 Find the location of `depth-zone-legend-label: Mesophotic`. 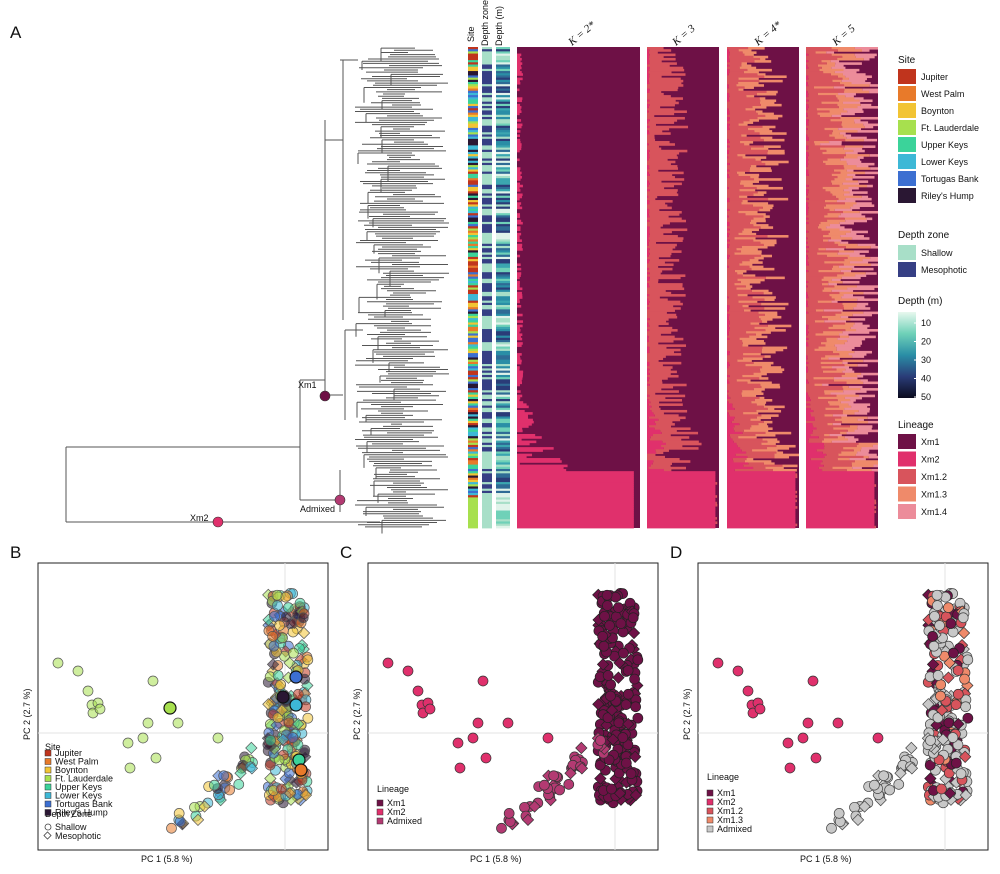

depth-zone-legend-label: Mesophotic is located at coordinates (944, 270).